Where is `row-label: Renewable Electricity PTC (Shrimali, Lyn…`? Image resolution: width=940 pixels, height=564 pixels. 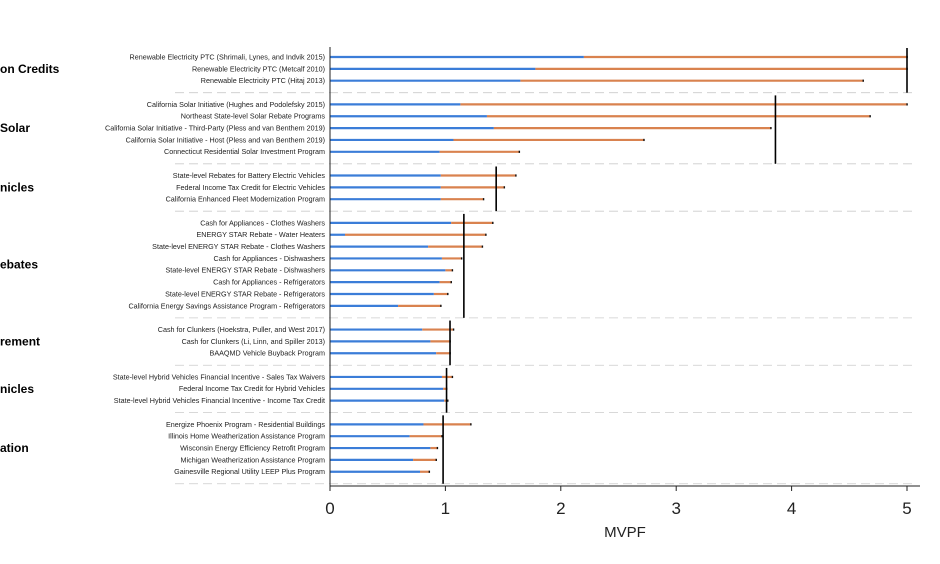
row-label: Renewable Electricity PTC (Shrimali, Lyn… is located at coordinates (227, 56).